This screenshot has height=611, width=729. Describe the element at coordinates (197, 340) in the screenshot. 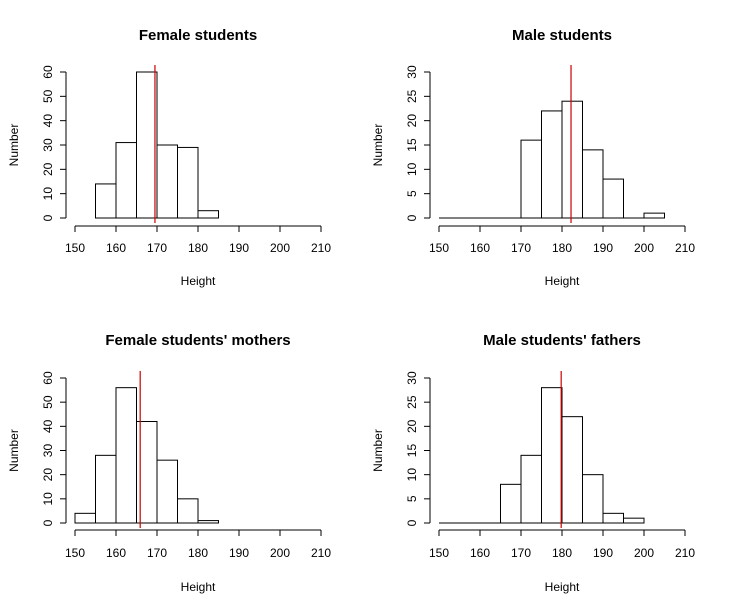

I see `chart-title: Female students' mothers` at that location.